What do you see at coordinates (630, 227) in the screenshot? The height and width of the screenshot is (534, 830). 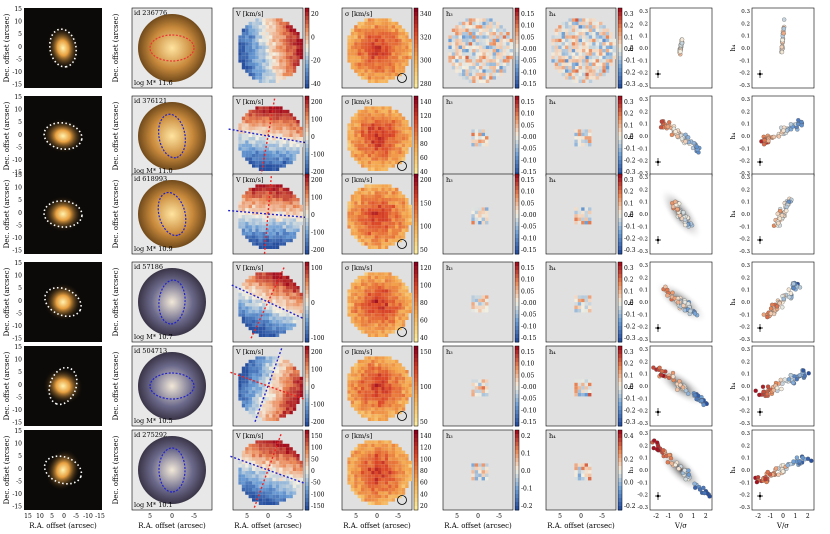 I see `h4-colorbar-tick: -0.1` at bounding box center [630, 227].